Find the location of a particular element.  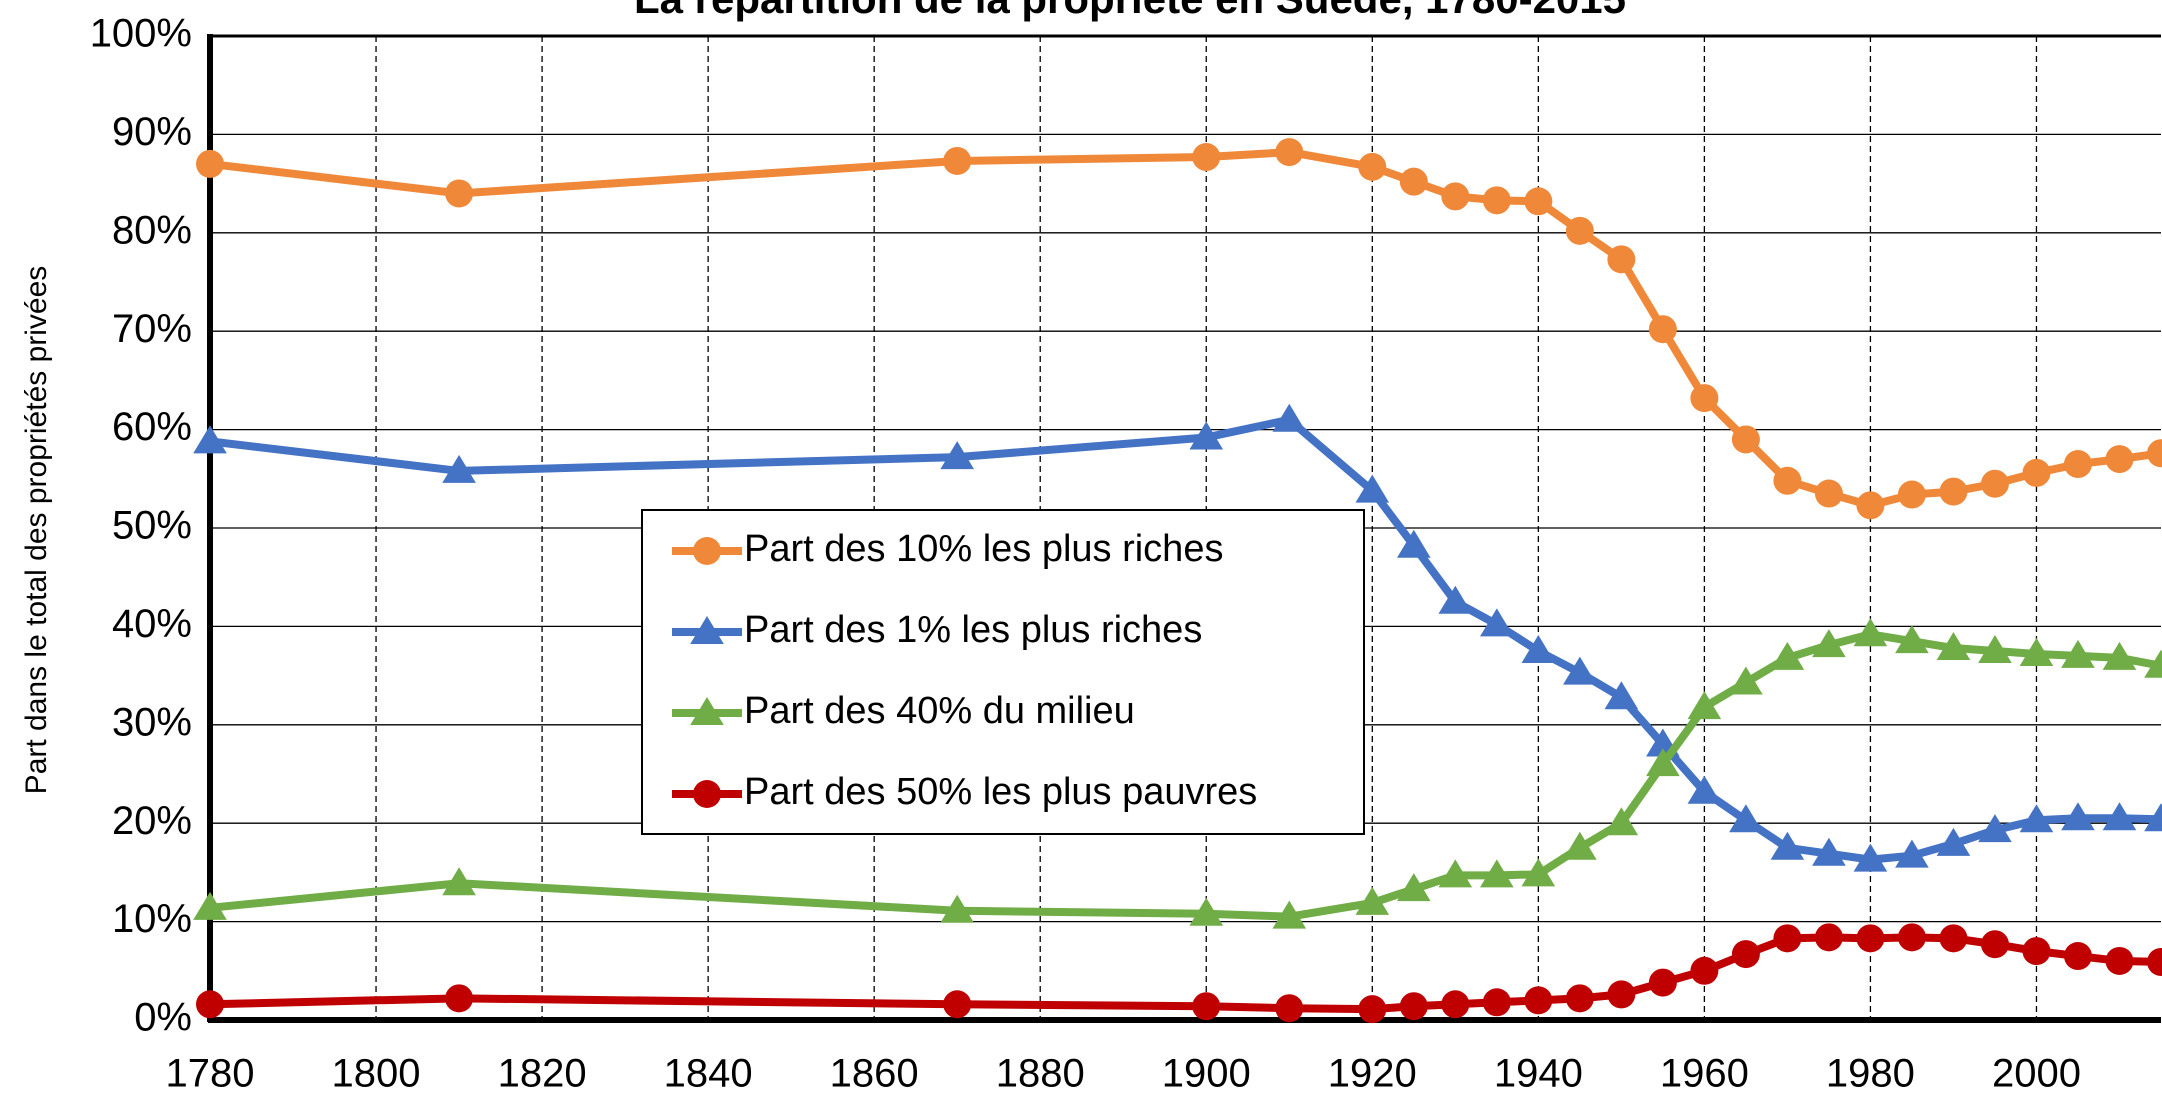

y-tick-label: 100% is located at coordinates (141, 34).